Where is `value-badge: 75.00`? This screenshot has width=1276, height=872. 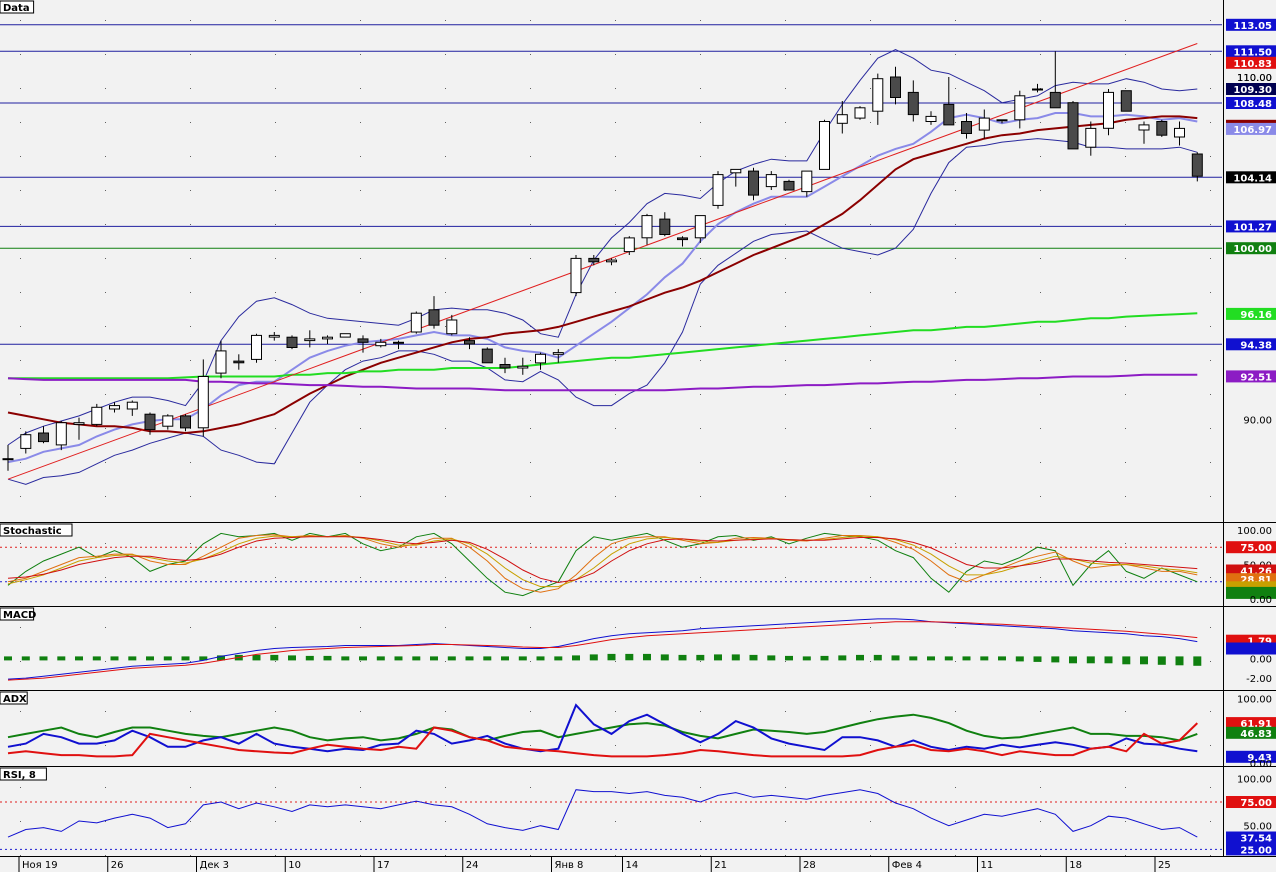 value-badge: 75.00 is located at coordinates (1256, 548).